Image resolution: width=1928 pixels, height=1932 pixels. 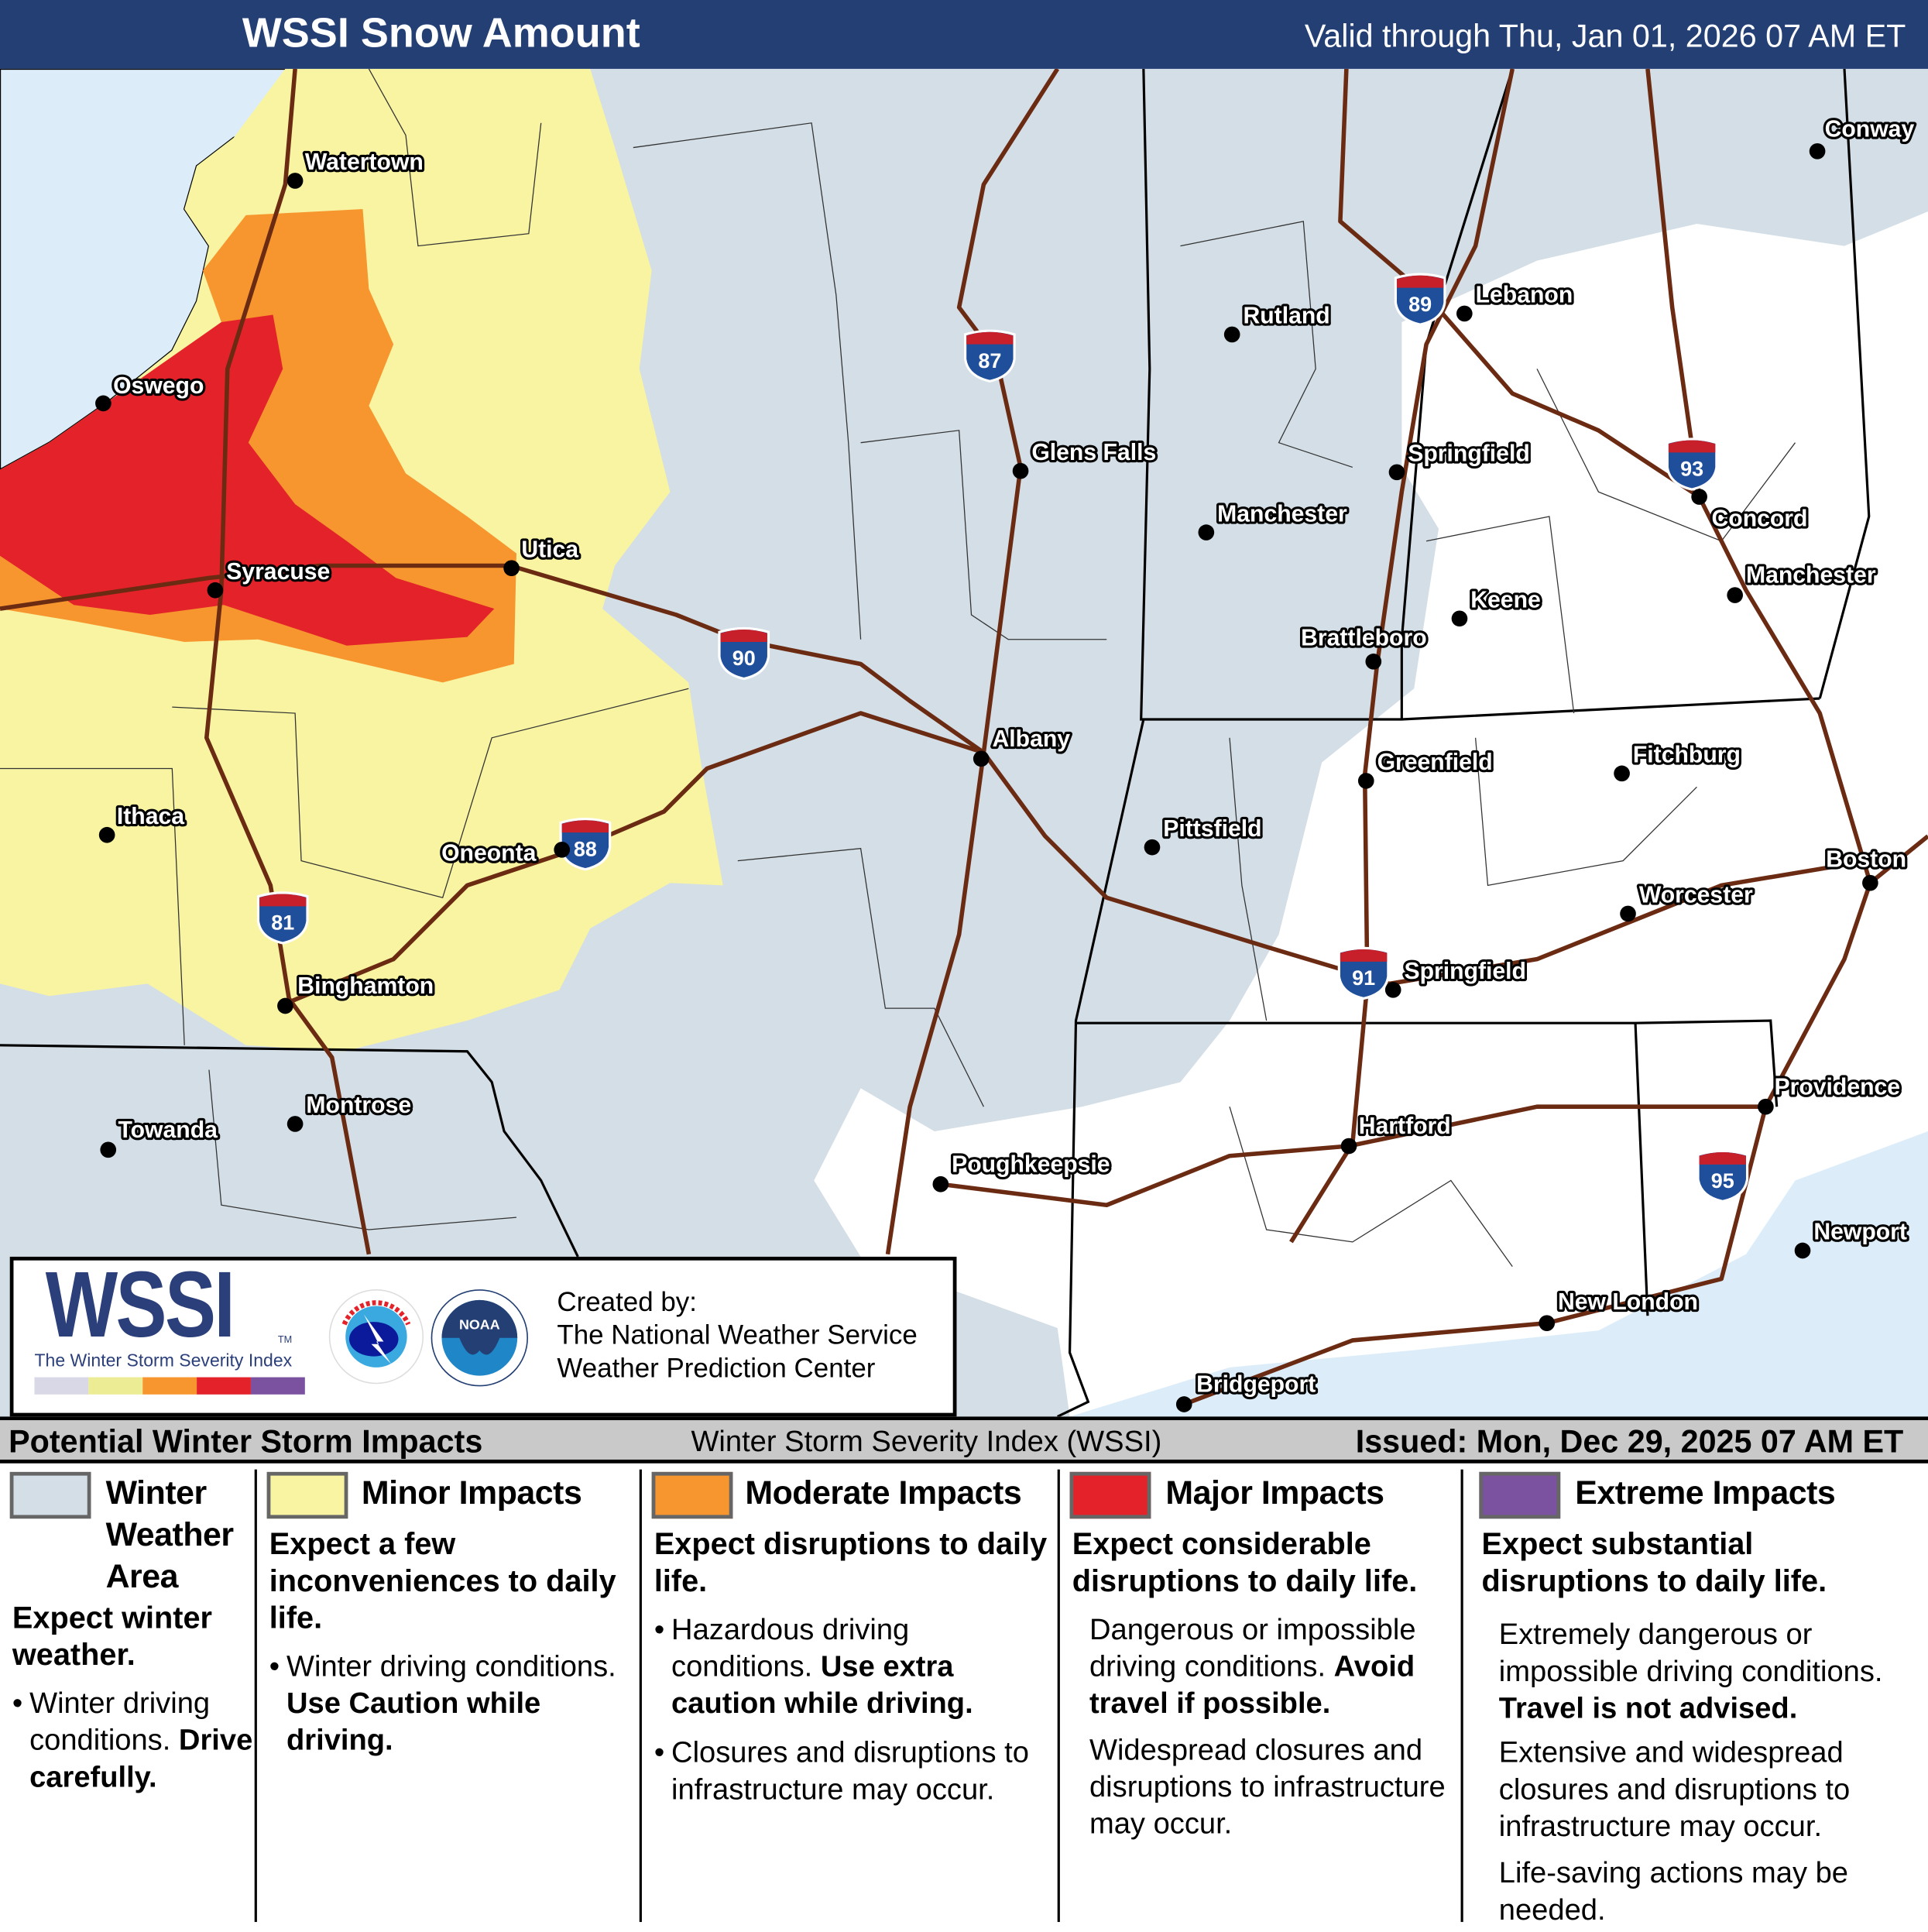 I want to click on city-label: Watertown, so click(x=365, y=162).